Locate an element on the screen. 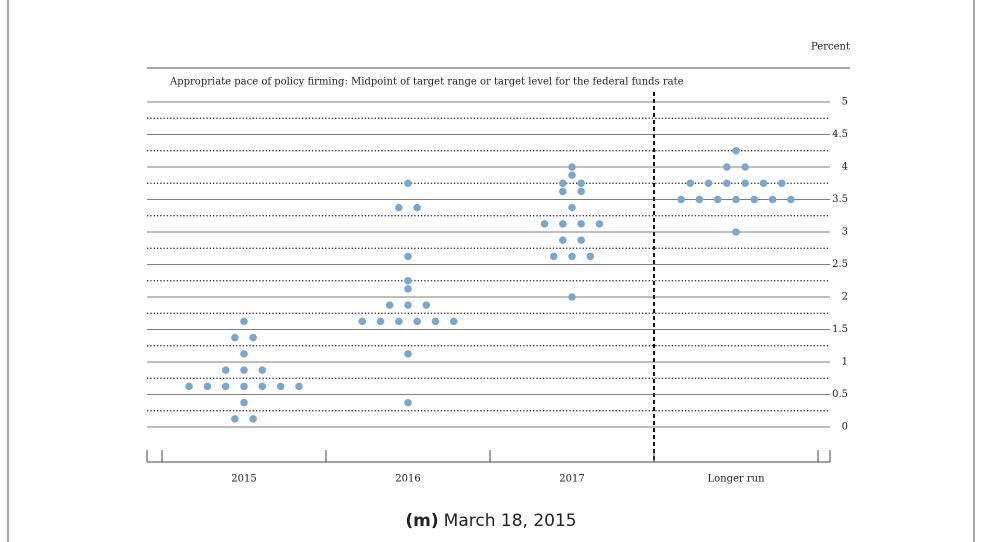  y-tick-label: 0.5 is located at coordinates (840, 394).